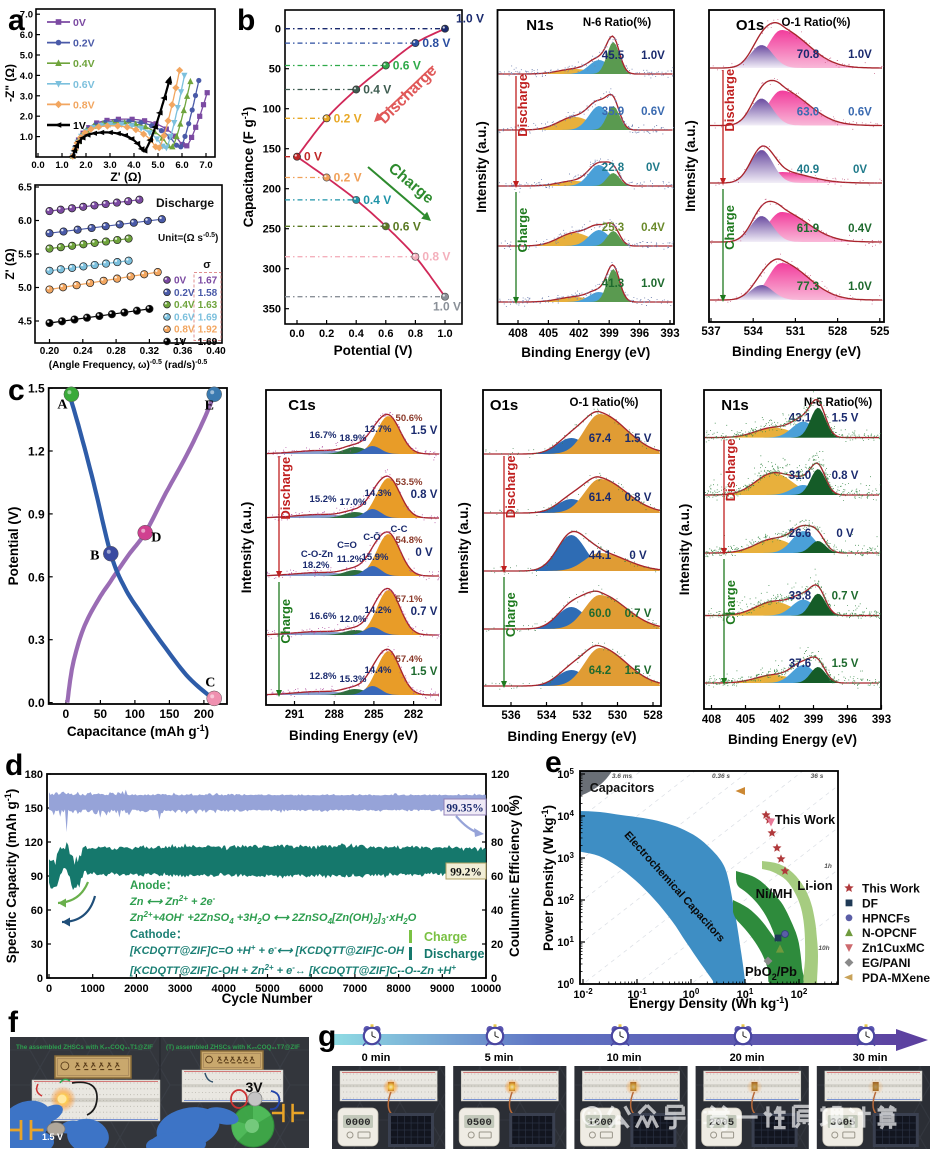  What do you see at coordinates (378, 493) in the screenshot?
I see `svg-text: 14.3%` at bounding box center [378, 493].